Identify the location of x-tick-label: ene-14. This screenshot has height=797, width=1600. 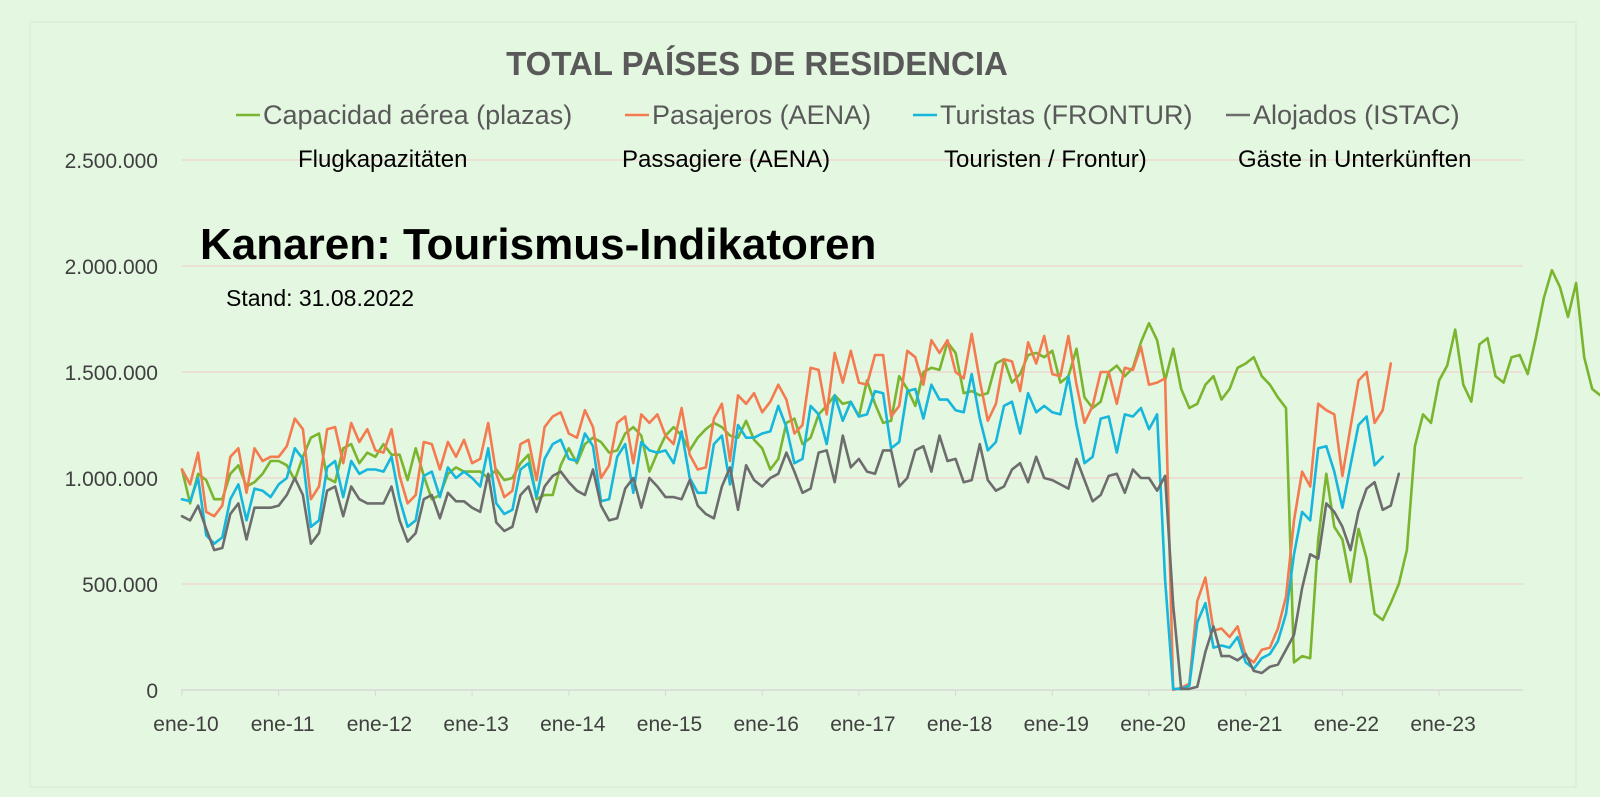
(573, 724).